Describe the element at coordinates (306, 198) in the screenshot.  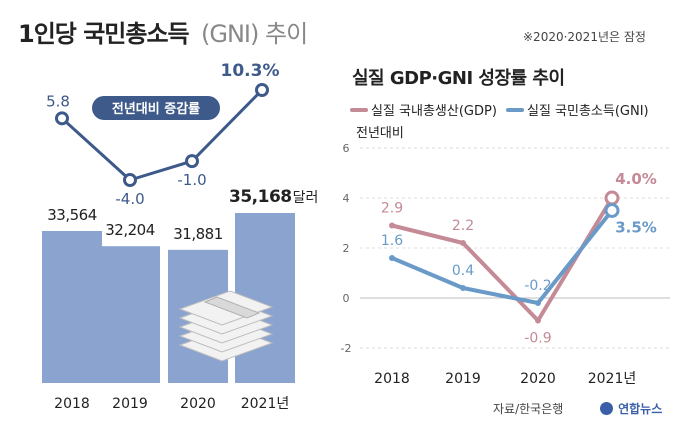
I see `bar-unit-label: 달러` at that location.